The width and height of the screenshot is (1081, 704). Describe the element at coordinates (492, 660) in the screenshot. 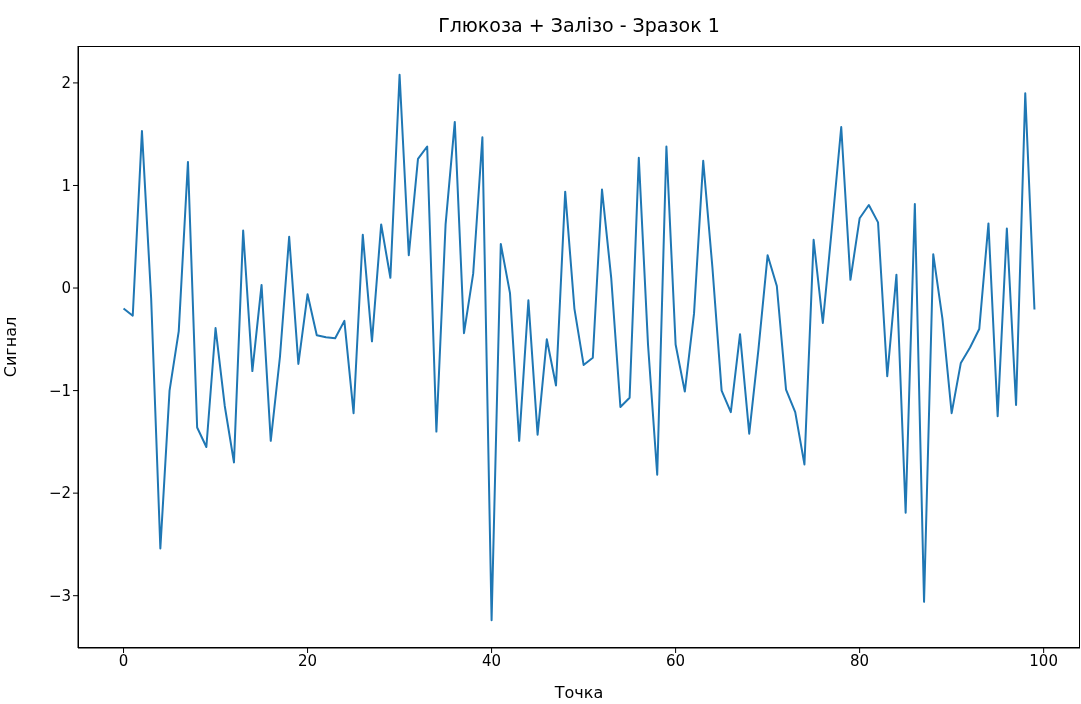

I see `x-tick-label: 40` at that location.